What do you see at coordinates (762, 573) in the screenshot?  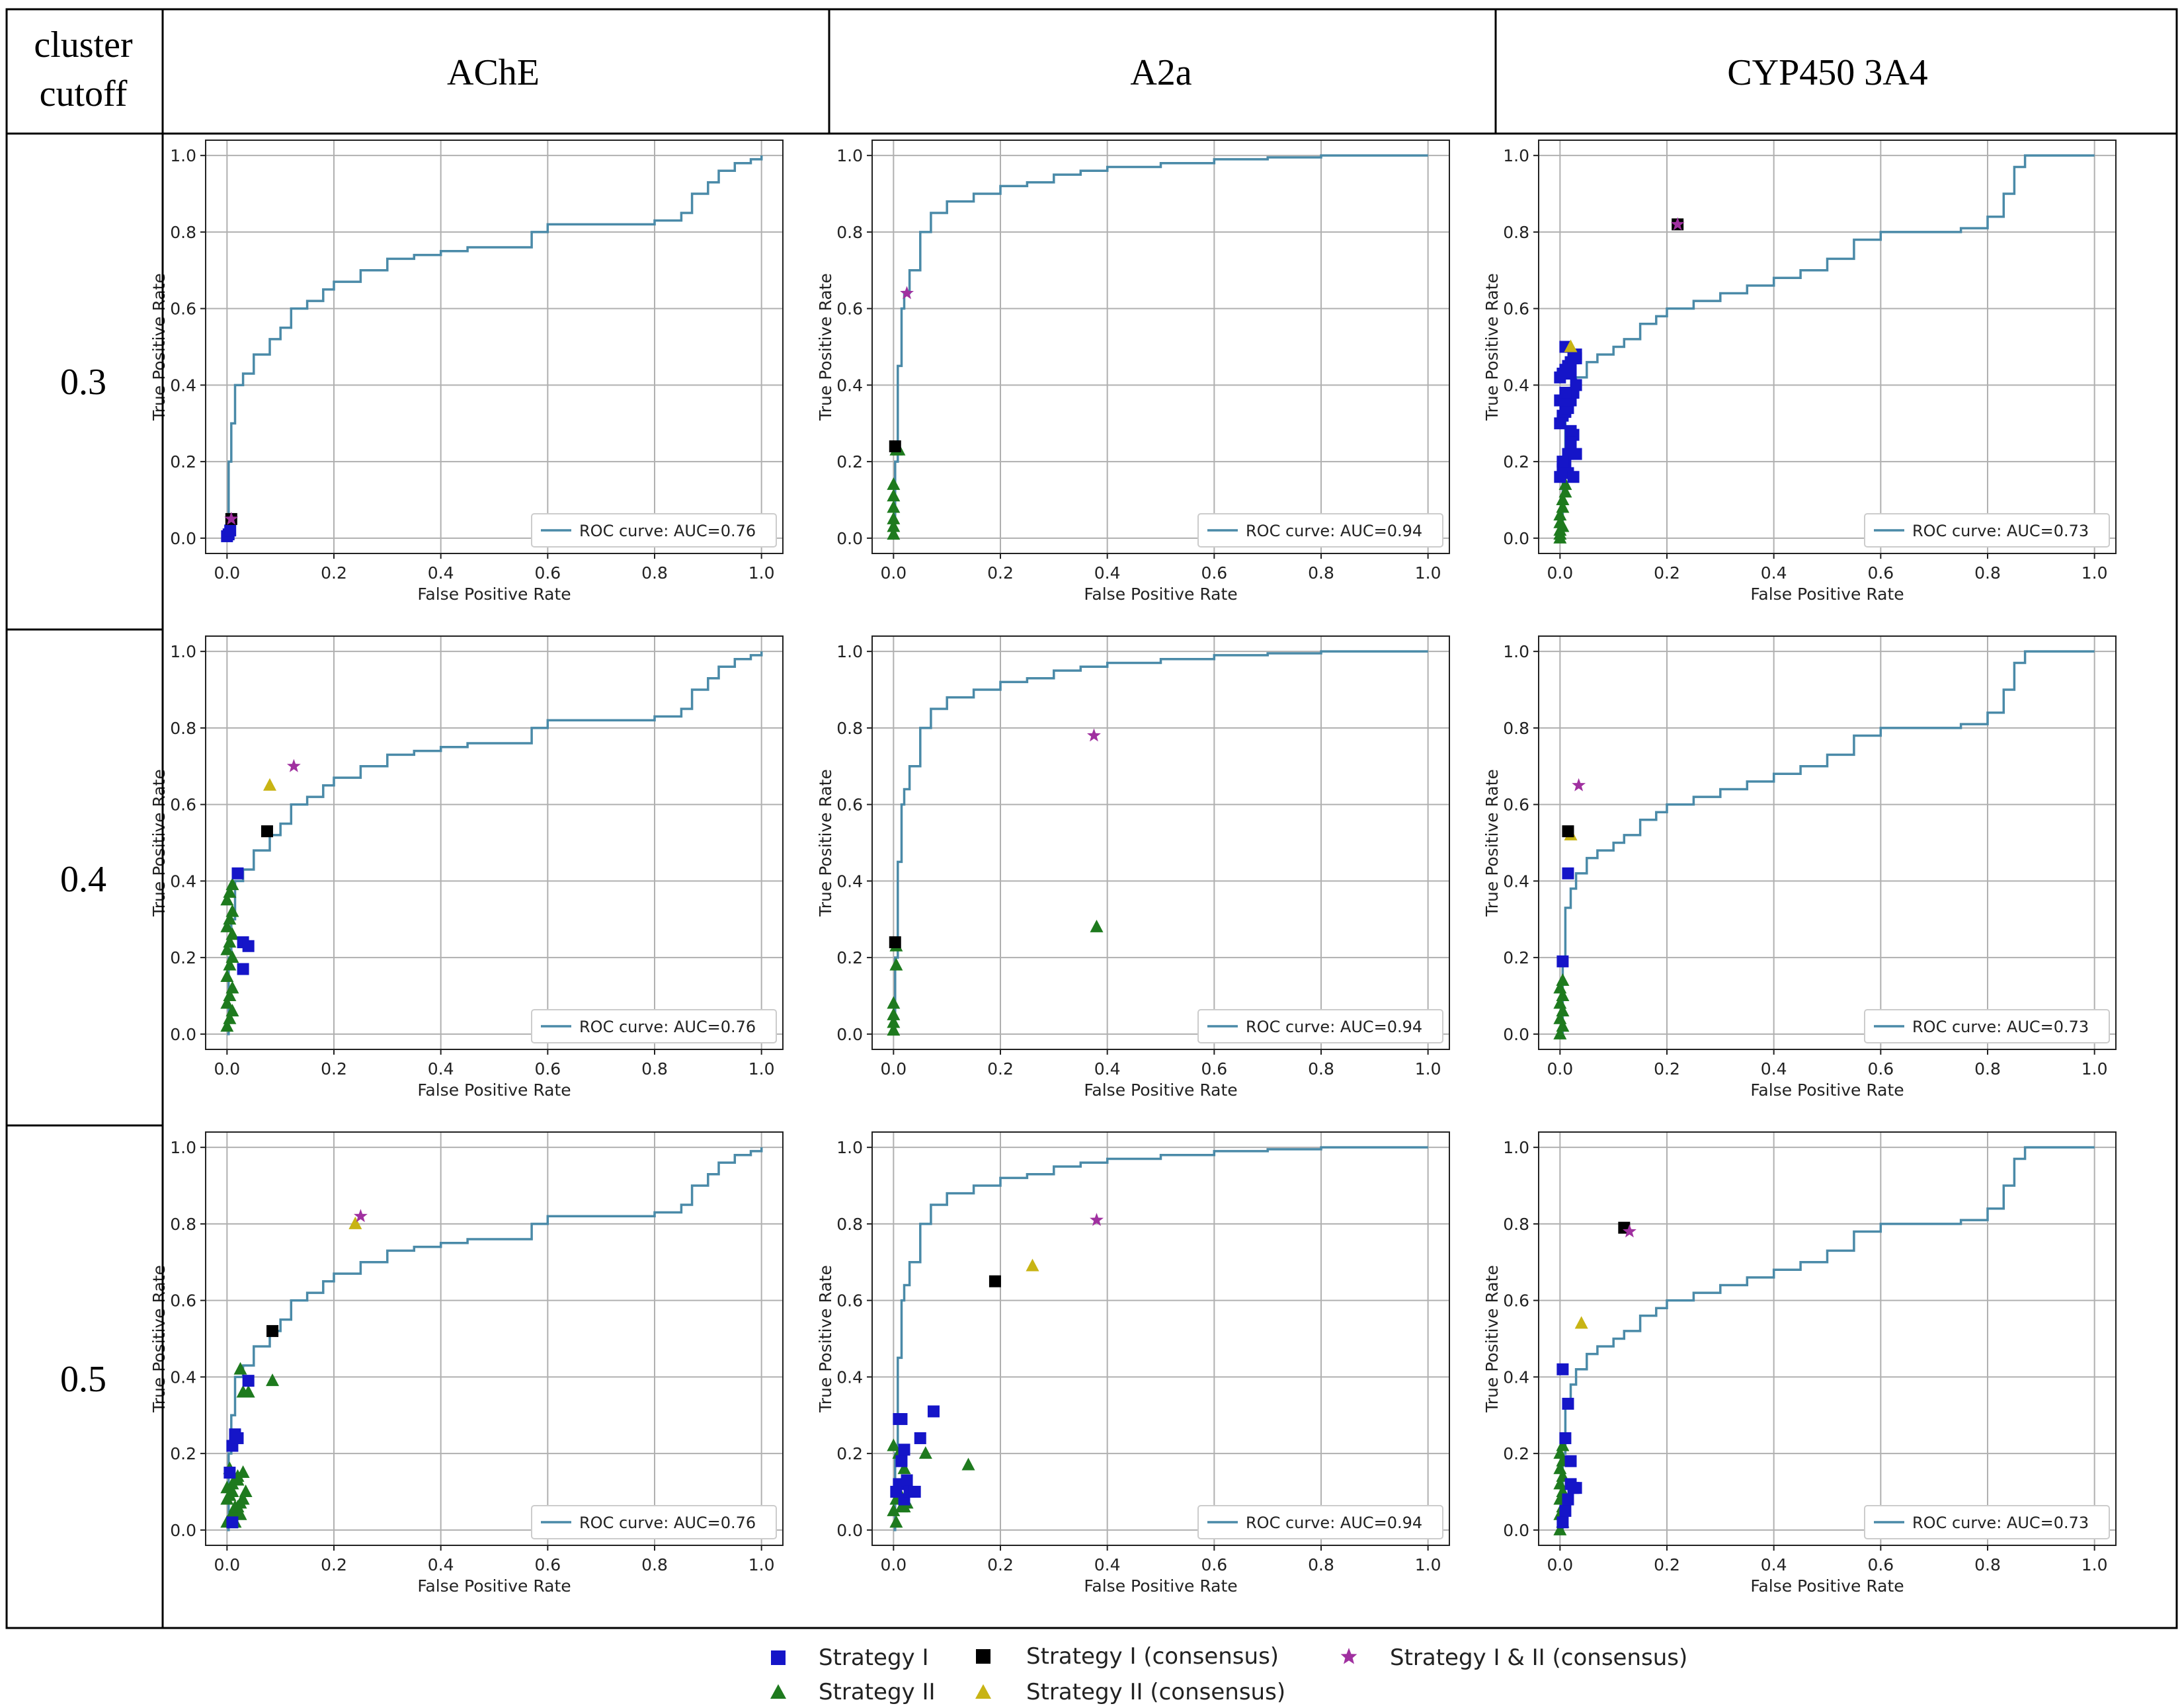 I see `panel-ache-0-3-xtick-label-1-0: 1.0` at bounding box center [762, 573].